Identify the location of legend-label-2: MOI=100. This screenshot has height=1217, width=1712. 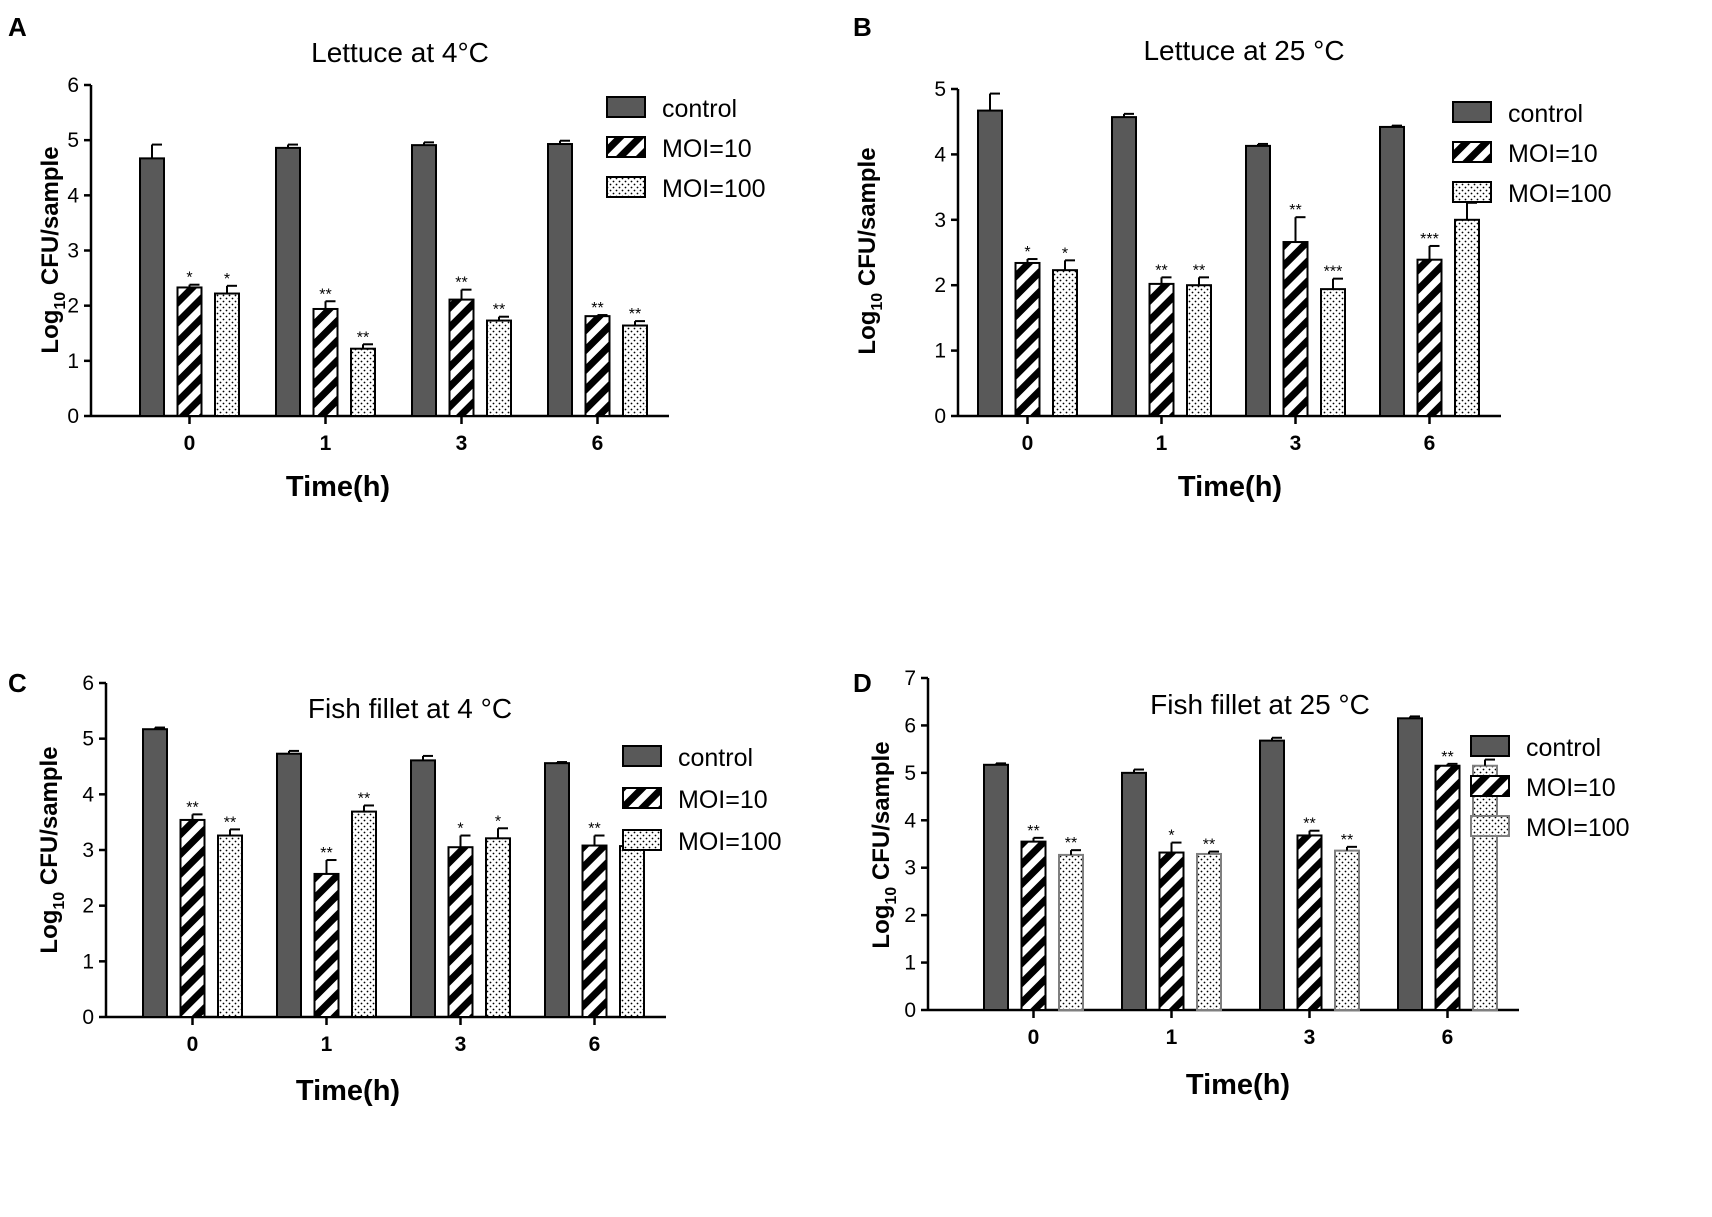
(1560, 194).